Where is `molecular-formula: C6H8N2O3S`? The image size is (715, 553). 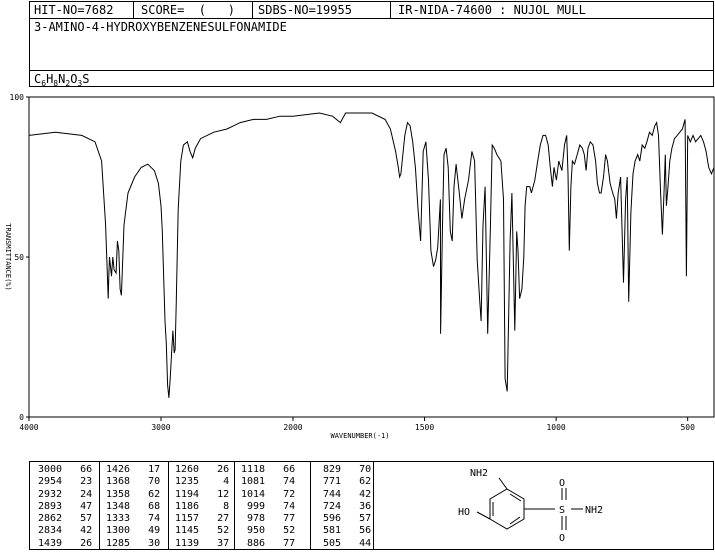 molecular-formula: C6H8N2O3S is located at coordinates (62, 80).